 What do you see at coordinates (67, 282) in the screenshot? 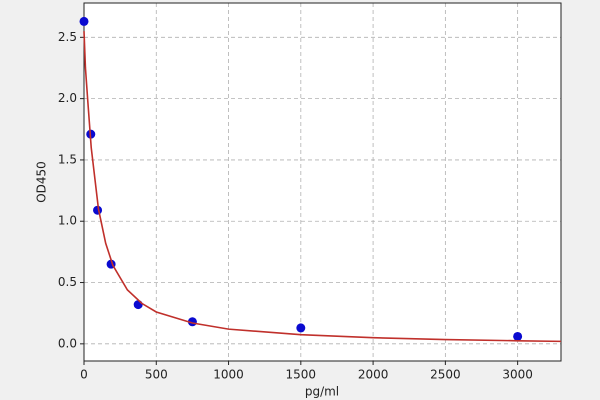
I see `y-tick-label: 0.5` at bounding box center [67, 282].